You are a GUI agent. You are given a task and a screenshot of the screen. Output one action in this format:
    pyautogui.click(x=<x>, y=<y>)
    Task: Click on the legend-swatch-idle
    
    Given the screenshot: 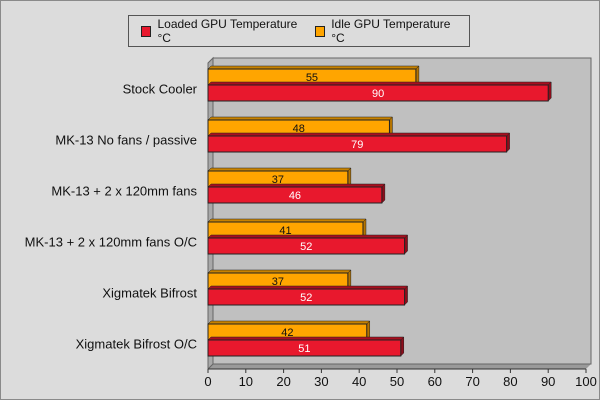 What is the action you would take?
    pyautogui.click(x=320, y=31)
    